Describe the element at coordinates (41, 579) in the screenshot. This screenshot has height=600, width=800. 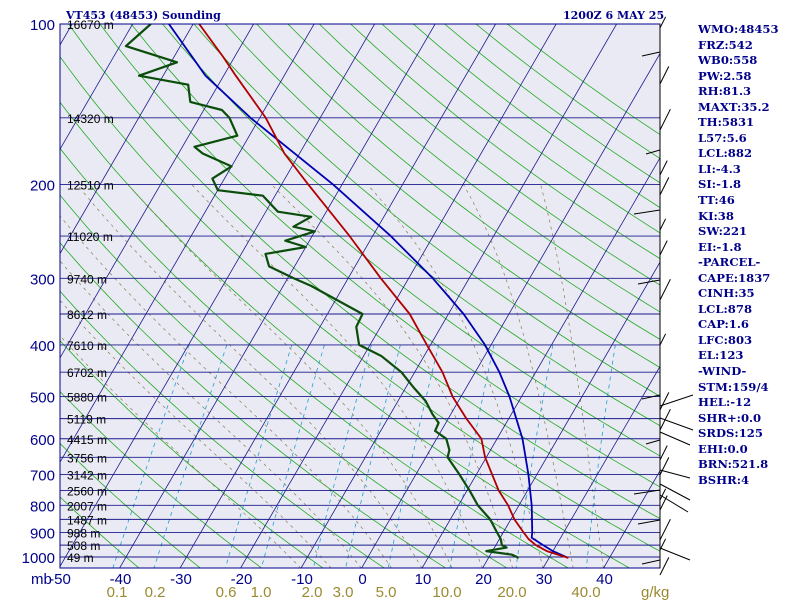
I see `pressure-axis-label: mb` at that location.